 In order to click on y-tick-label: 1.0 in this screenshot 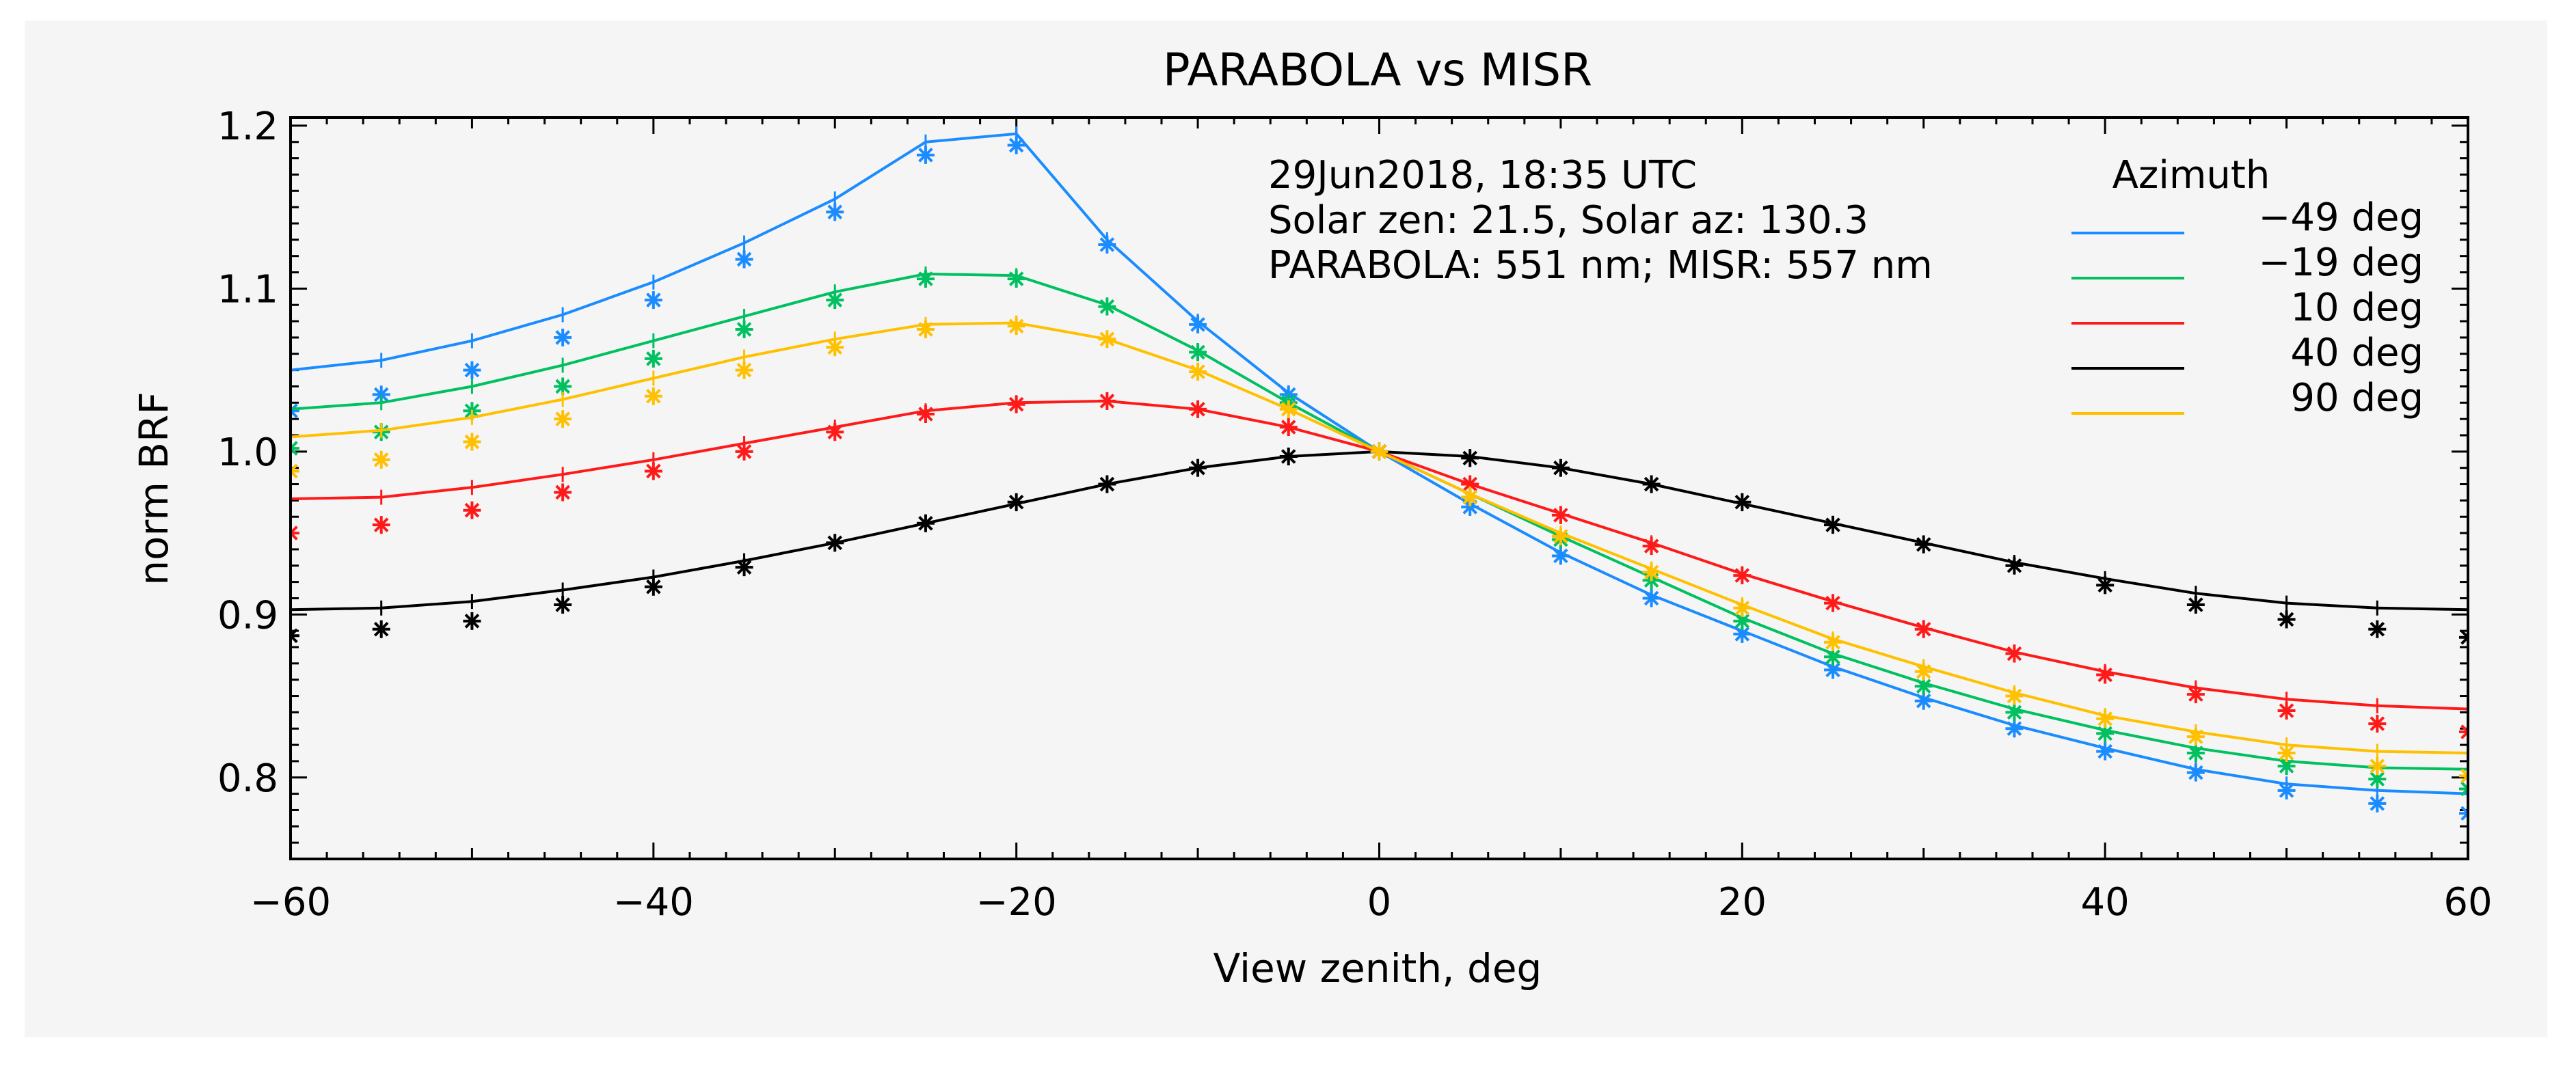, I will do `click(247, 452)`.